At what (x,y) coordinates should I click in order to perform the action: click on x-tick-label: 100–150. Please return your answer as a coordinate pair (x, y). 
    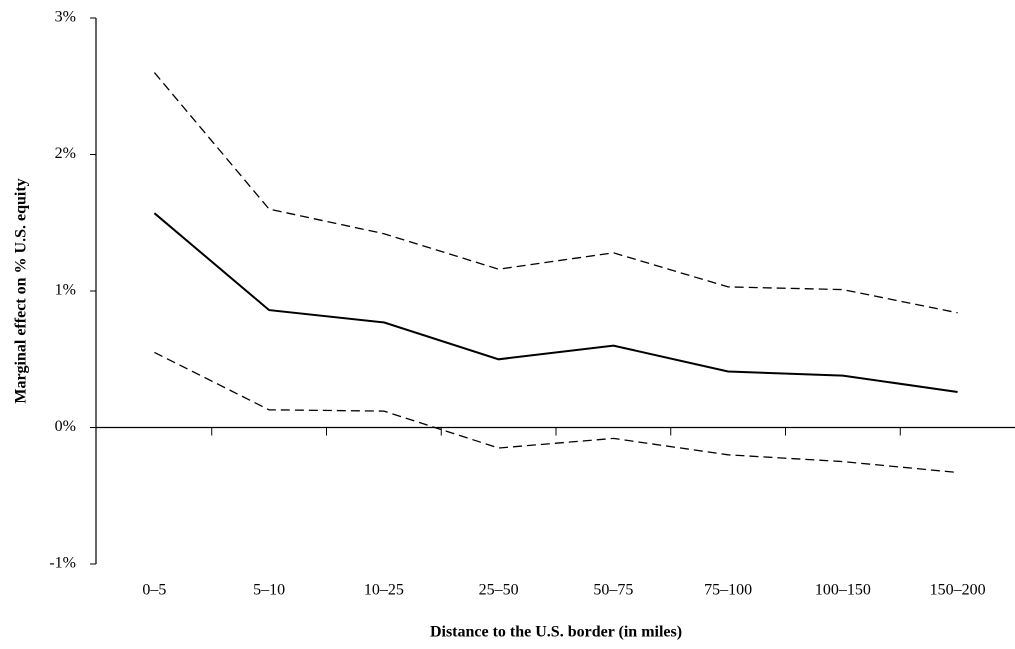
    Looking at the image, I should click on (843, 590).